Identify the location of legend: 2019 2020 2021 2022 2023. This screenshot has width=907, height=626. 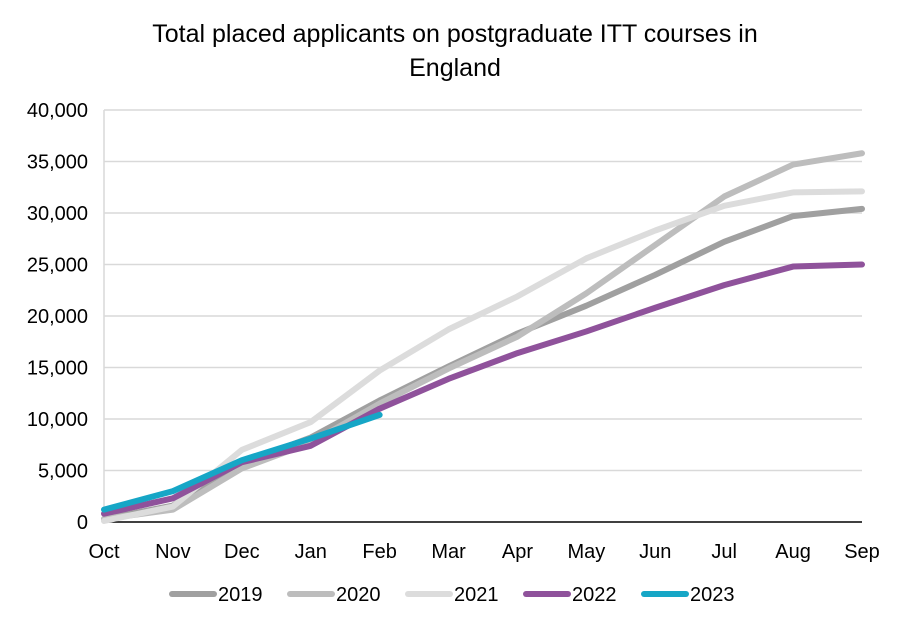
(452, 595).